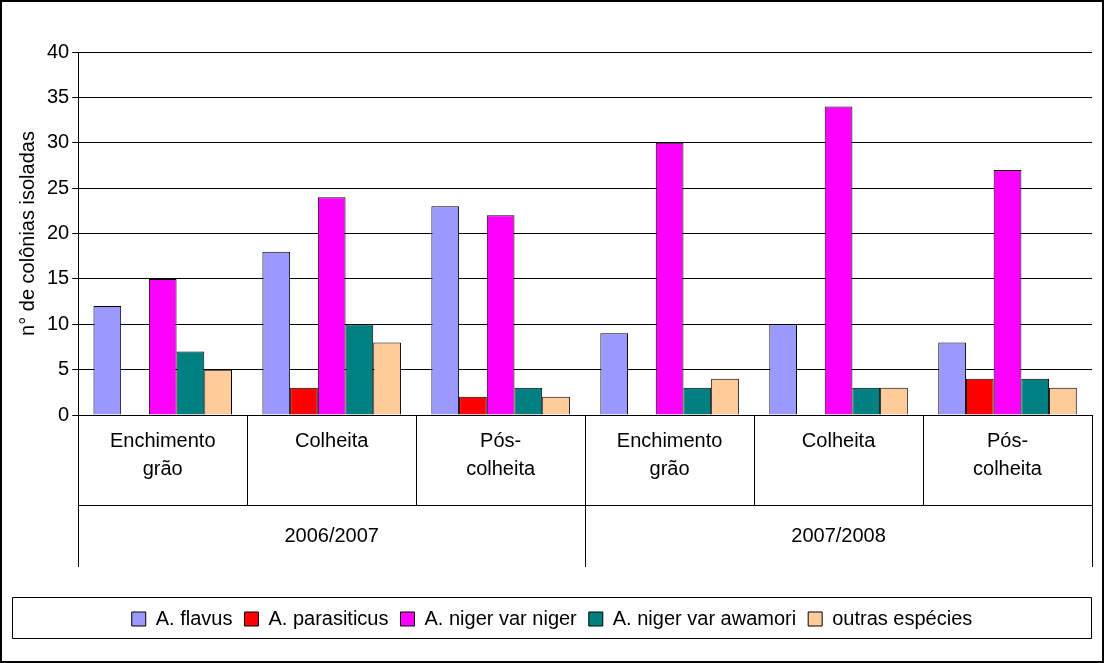  What do you see at coordinates (58, 50) in the screenshot?
I see `y-tick-label: 40` at bounding box center [58, 50].